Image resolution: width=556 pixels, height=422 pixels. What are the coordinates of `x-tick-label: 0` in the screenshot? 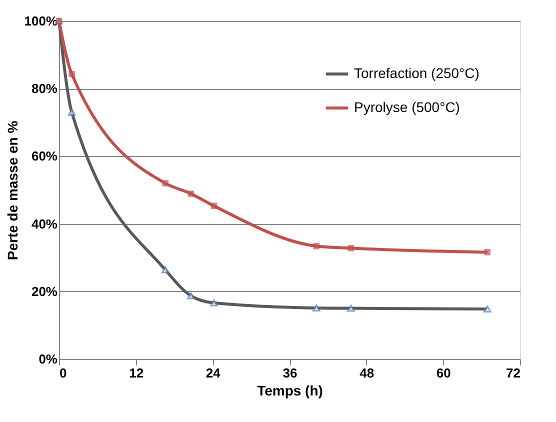 It's located at (63, 373).